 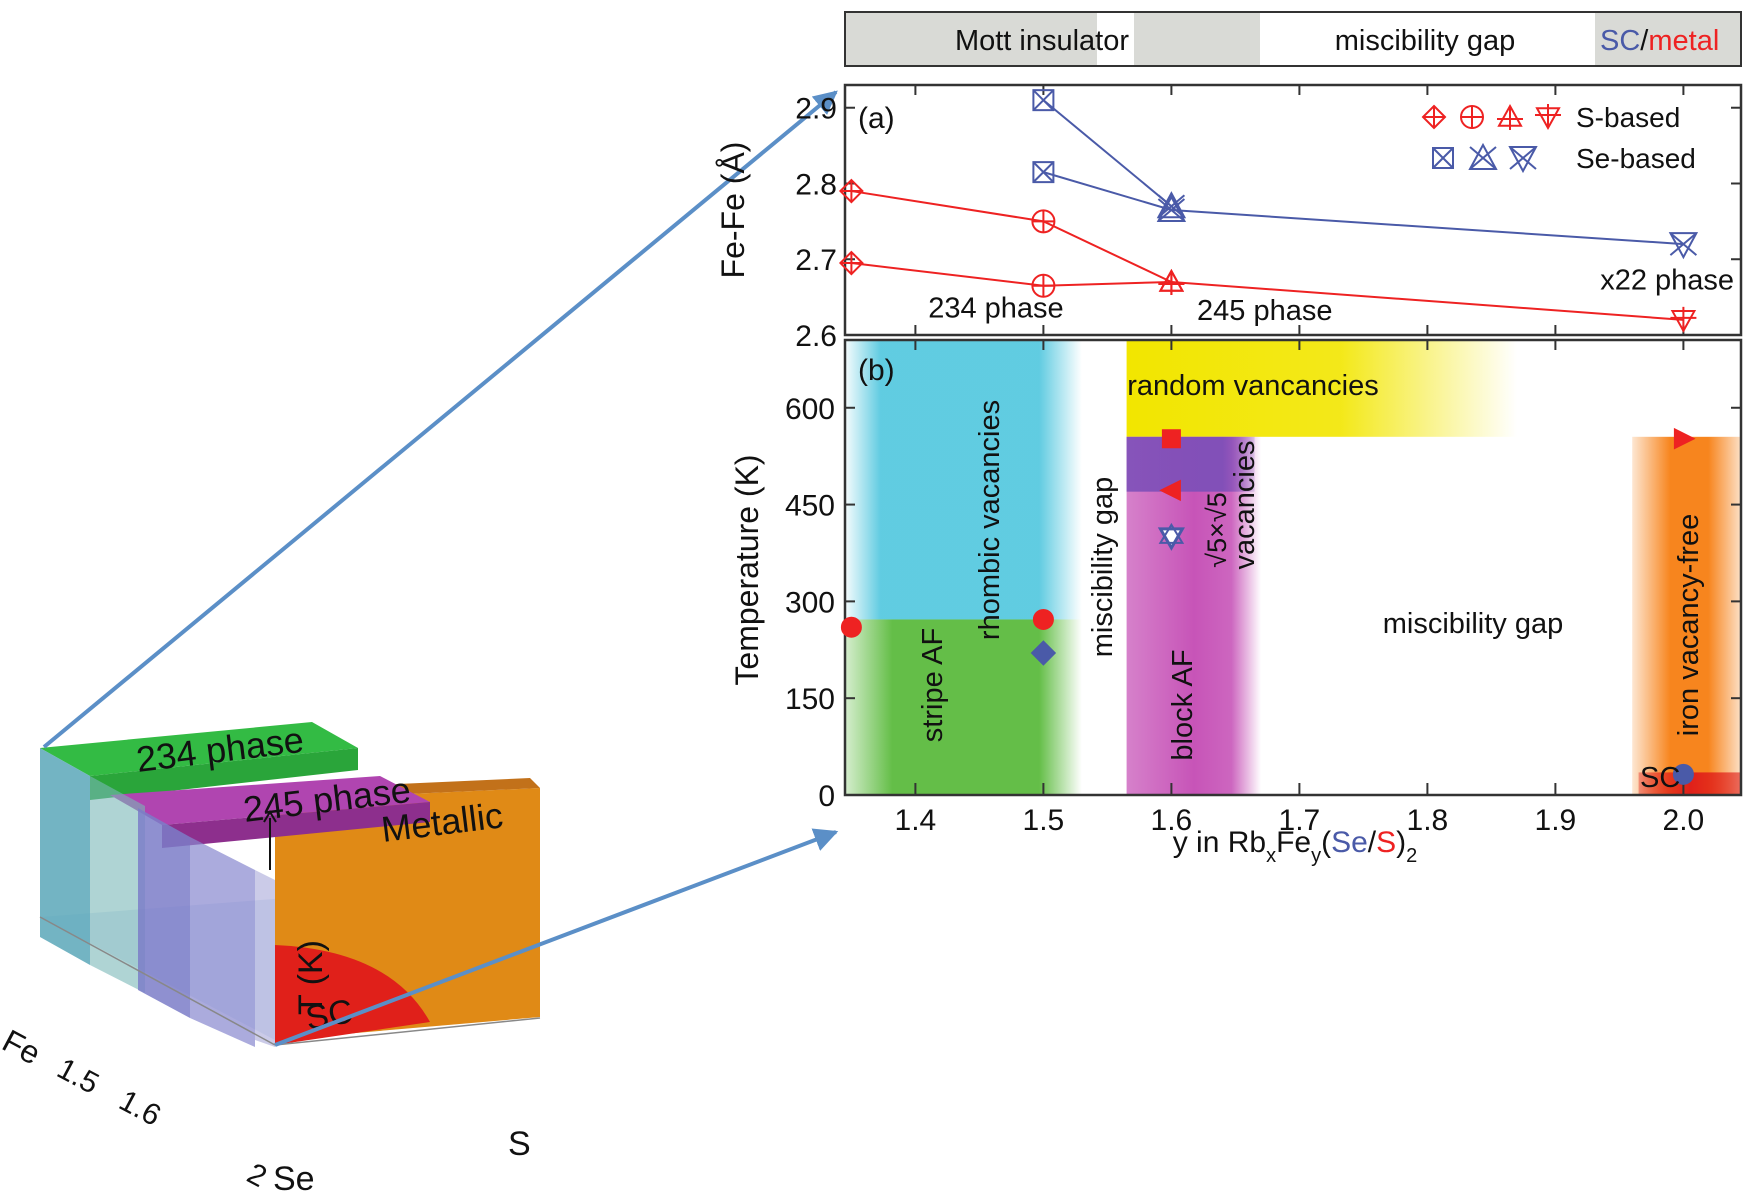 What do you see at coordinates (352, 995) in the screenshot?
I see `sc-dome` at bounding box center [352, 995].